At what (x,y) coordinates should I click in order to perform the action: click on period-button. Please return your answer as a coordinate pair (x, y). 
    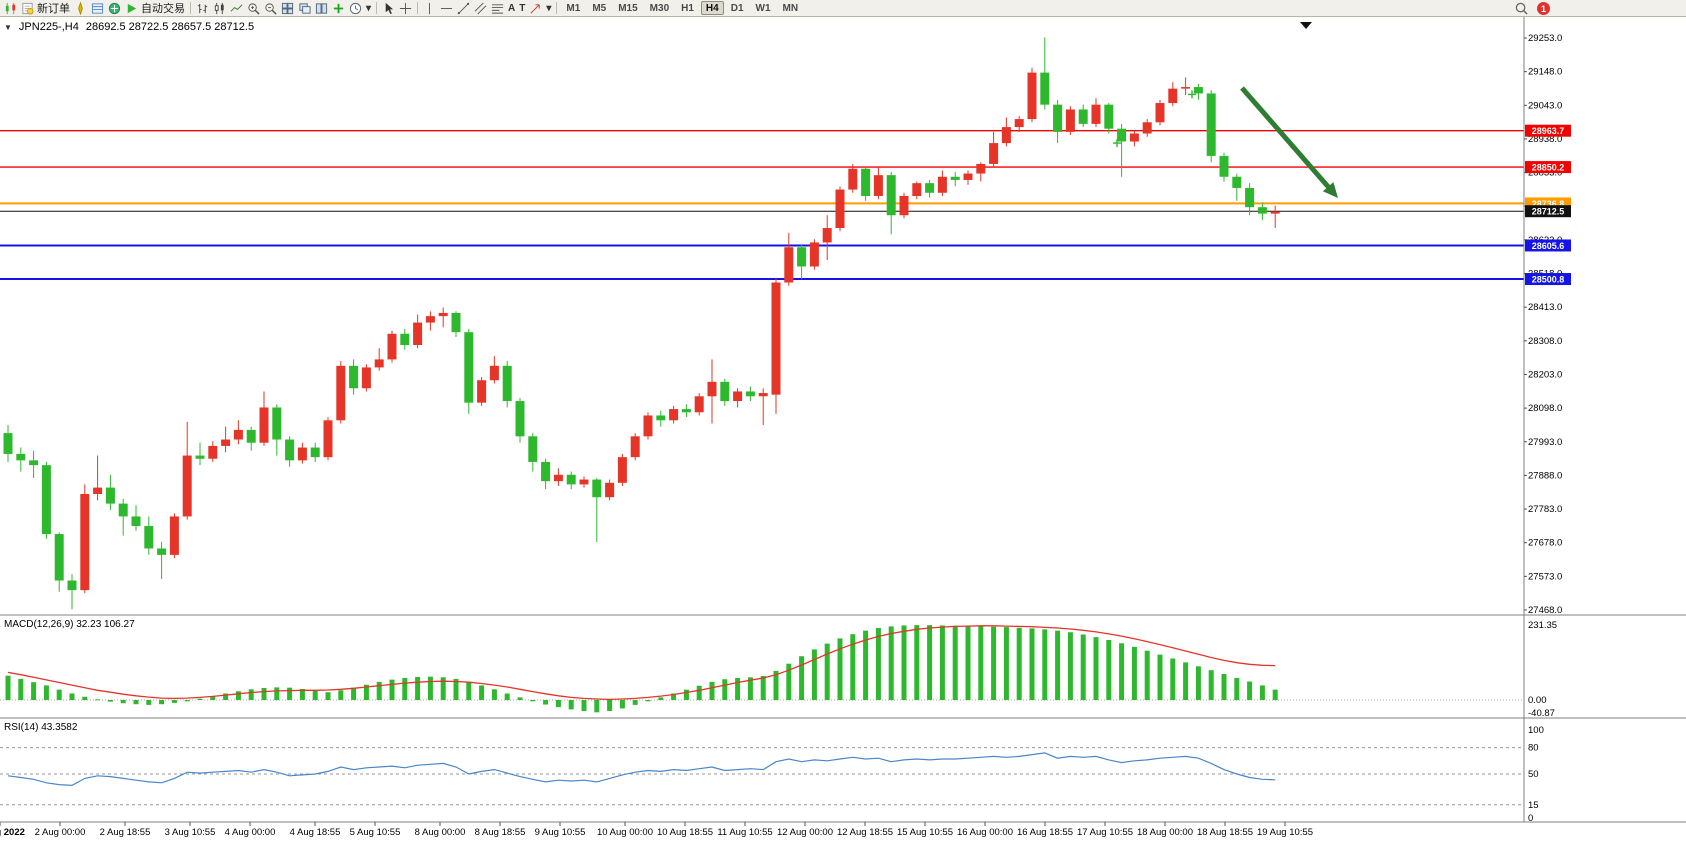
    Looking at the image, I should click on (355, 8).